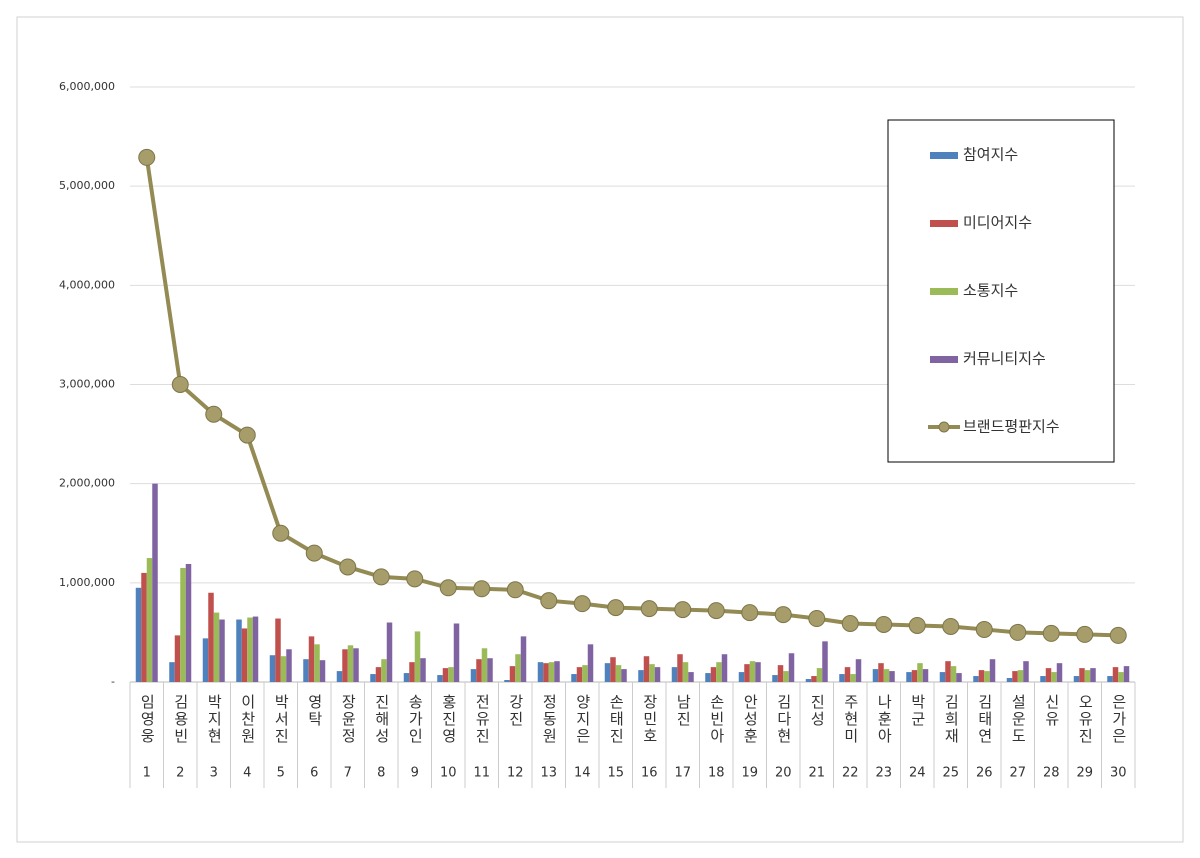  What do you see at coordinates (147, 719) in the screenshot?
I see `x-tick-label: 임영웅` at bounding box center [147, 719].